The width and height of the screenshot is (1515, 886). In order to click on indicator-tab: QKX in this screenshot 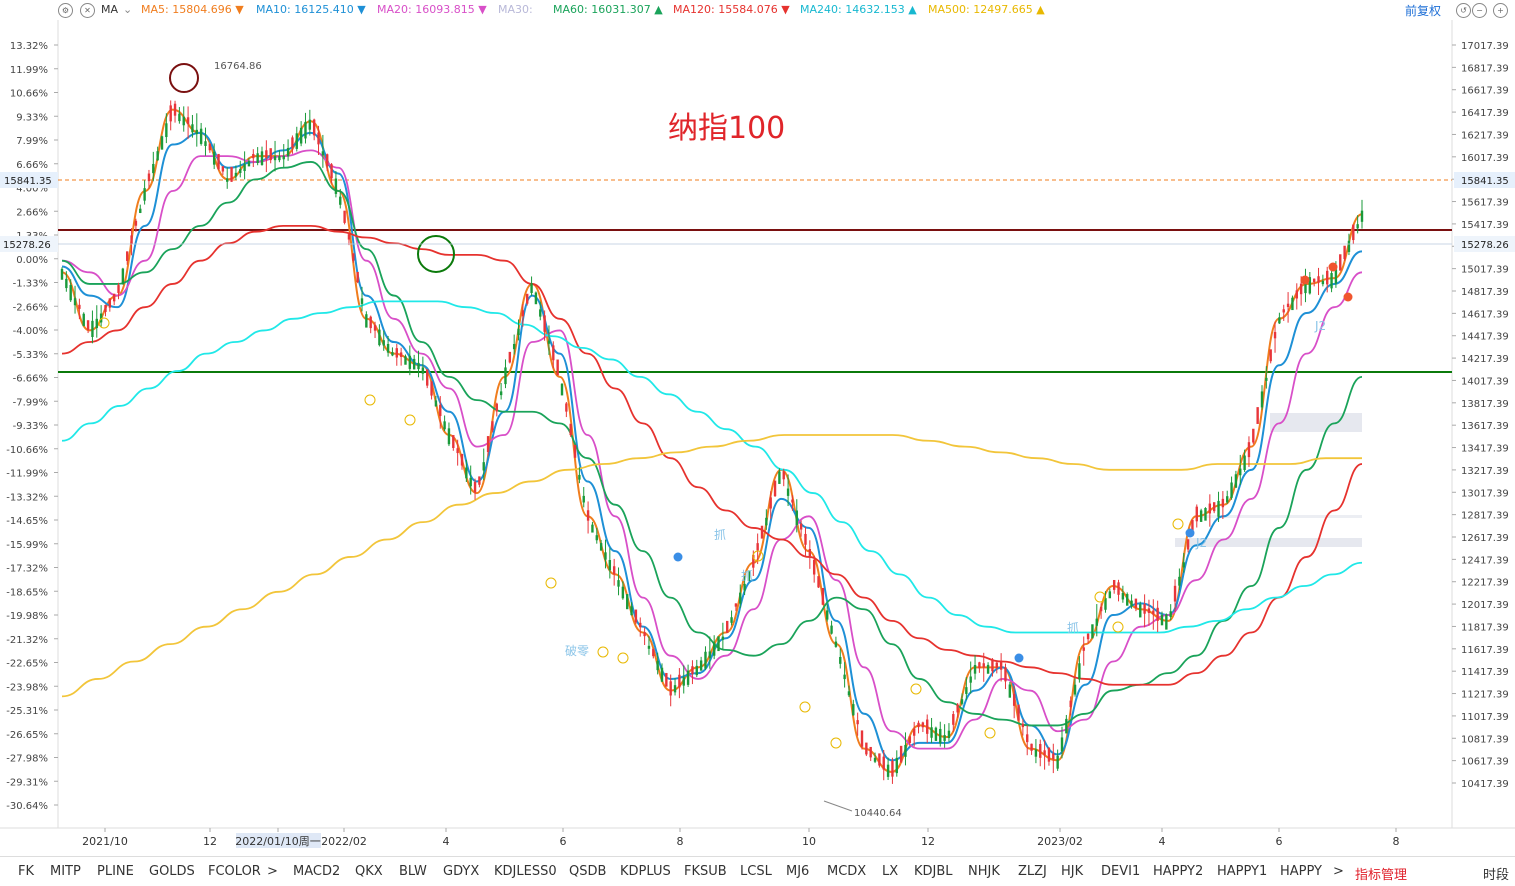, I will do `click(369, 871)`.